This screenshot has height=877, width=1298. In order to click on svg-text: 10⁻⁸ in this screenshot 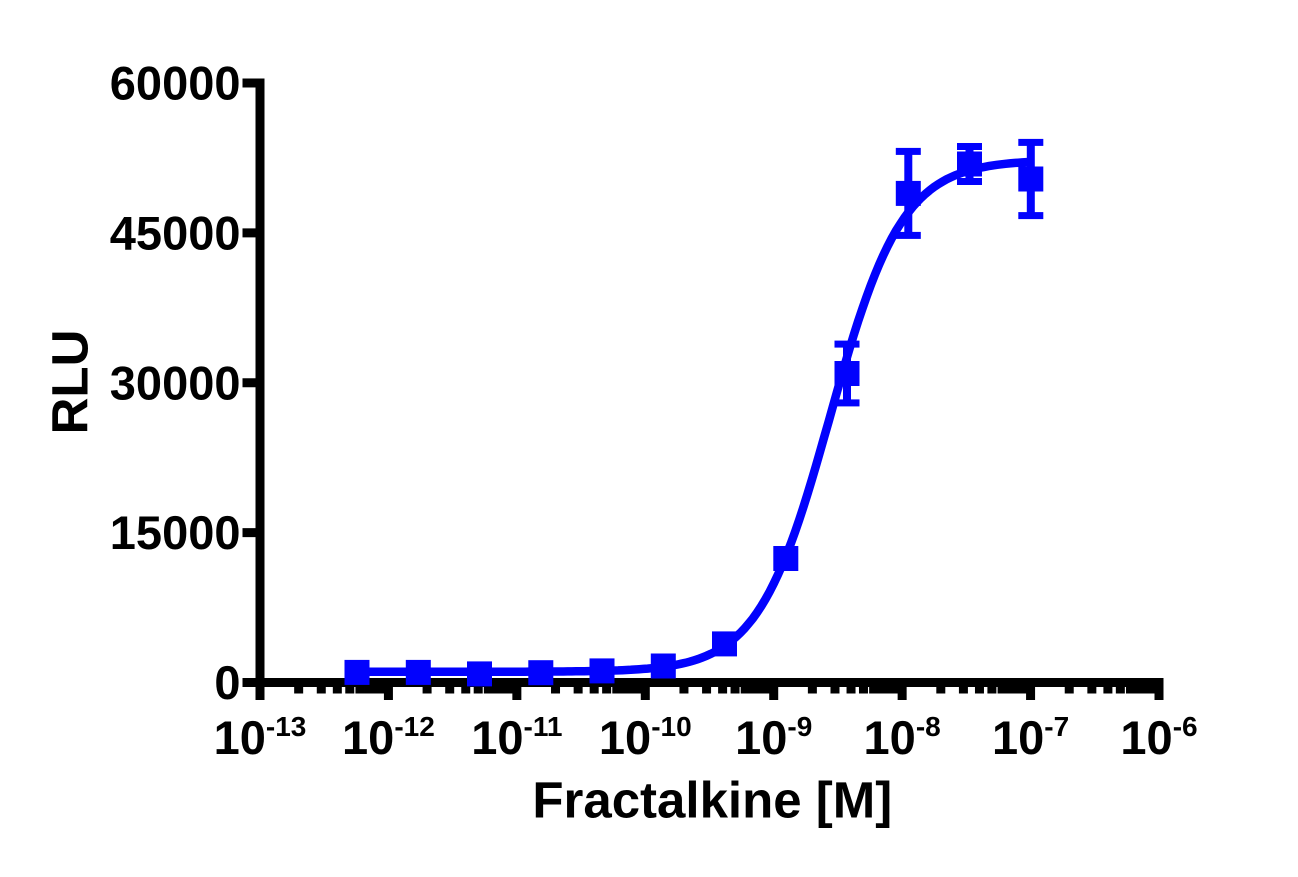, I will do `click(902, 737)`.